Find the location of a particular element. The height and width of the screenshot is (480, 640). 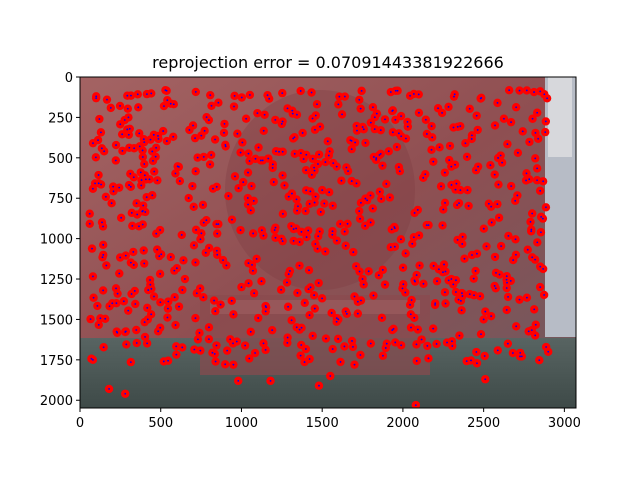

x-tick-label: 2500 is located at coordinates (483, 423).